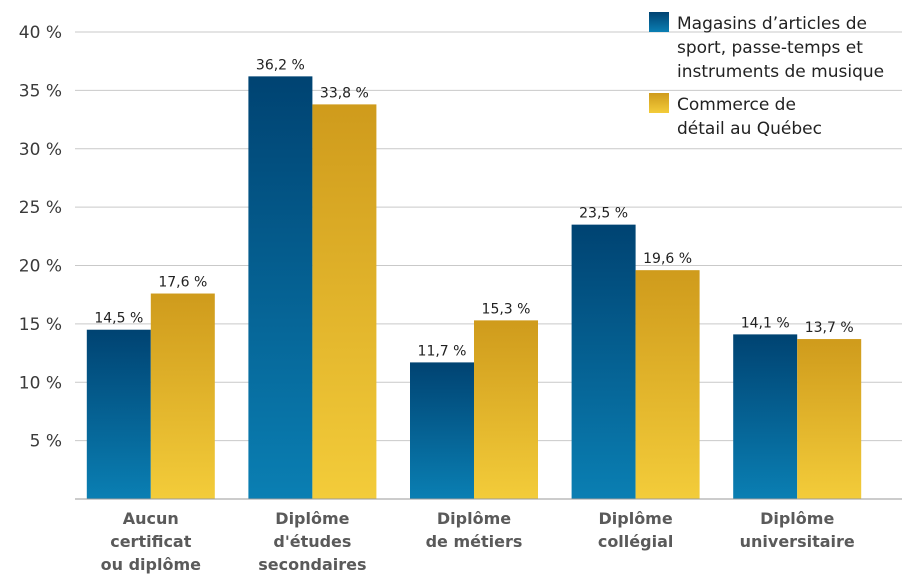 This screenshot has width=902, height=578. Describe the element at coordinates (772, 24) in the screenshot. I see `legend-label-line: Magasins d’articles de` at that location.